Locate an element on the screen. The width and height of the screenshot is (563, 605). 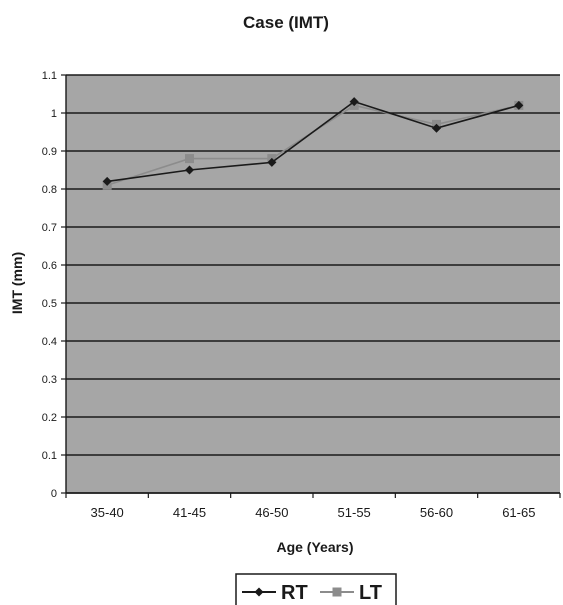
y-tick-labels: 0 0.1 0.2 0.3 0.4 0.5 0.6 0.7 0.8 0.9 1 1.1 is located at coordinates (49, 285).